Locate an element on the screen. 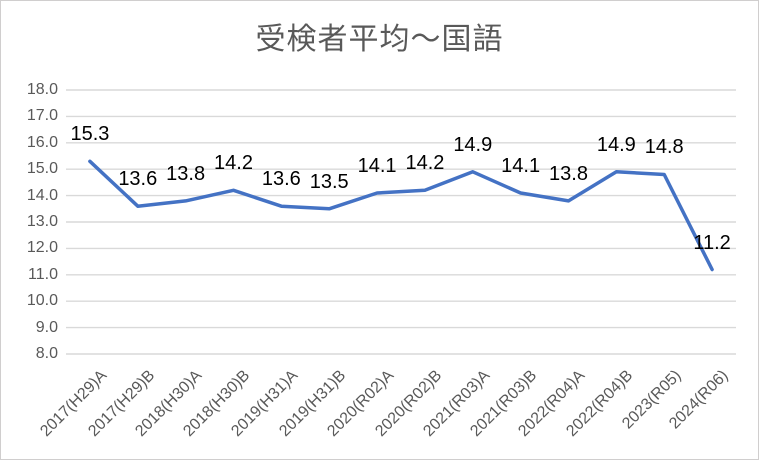 This screenshot has height=460, width=759. data-label: 11.2 is located at coordinates (712, 242).